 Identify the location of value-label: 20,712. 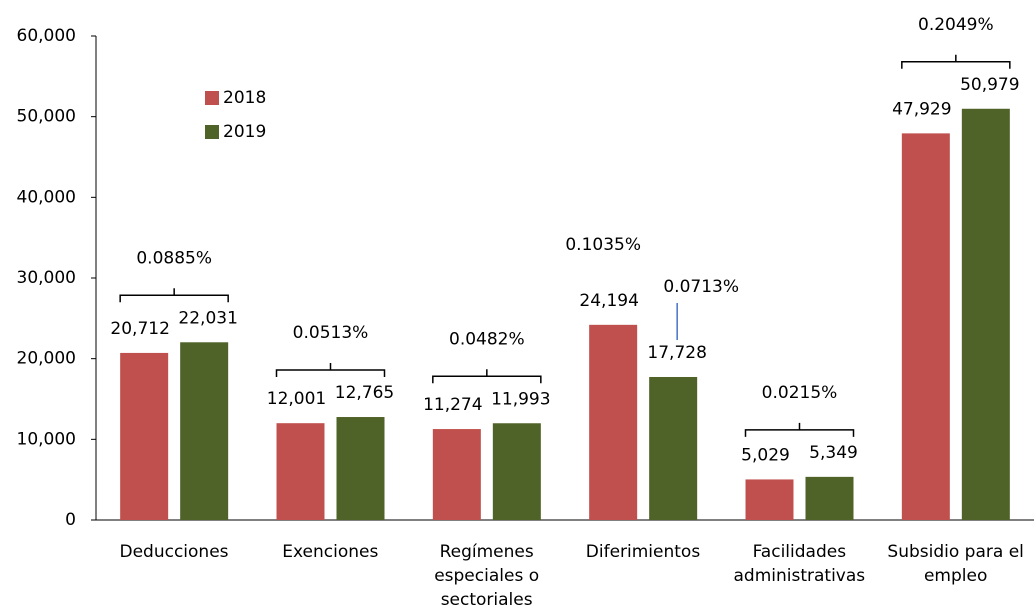
(139, 329).